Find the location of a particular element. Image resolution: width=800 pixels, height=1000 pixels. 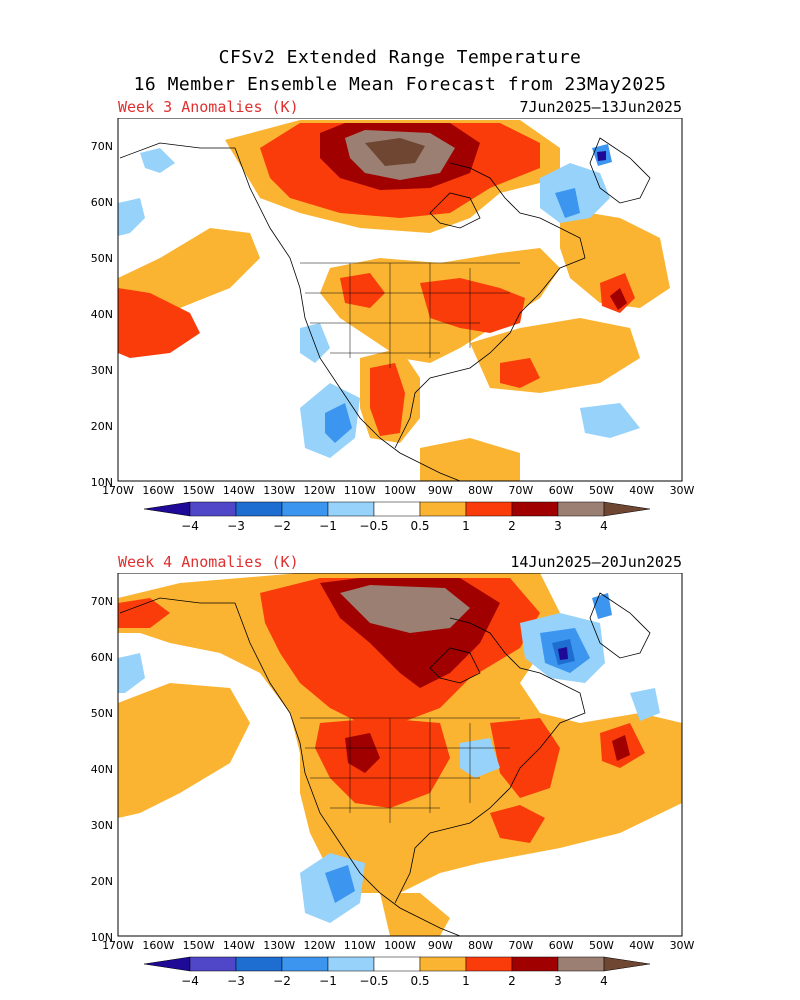

week3-lat-axis: 70N 60N 50N 40N 30N 20N 10N is located at coordinates (102, 314).